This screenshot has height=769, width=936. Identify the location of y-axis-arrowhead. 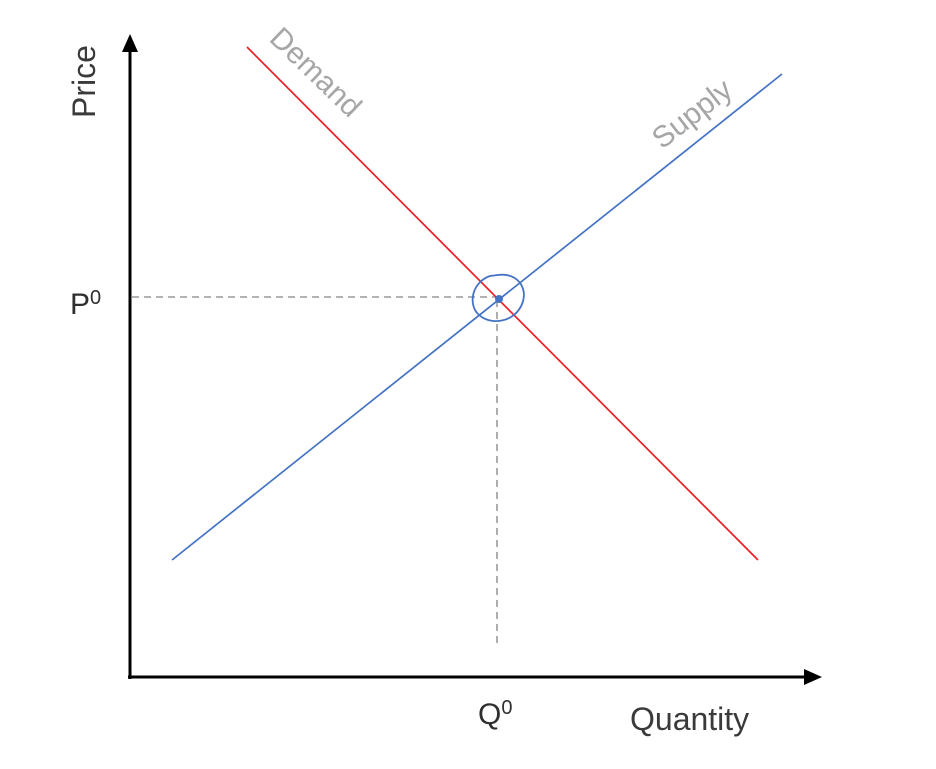
(130, 43).